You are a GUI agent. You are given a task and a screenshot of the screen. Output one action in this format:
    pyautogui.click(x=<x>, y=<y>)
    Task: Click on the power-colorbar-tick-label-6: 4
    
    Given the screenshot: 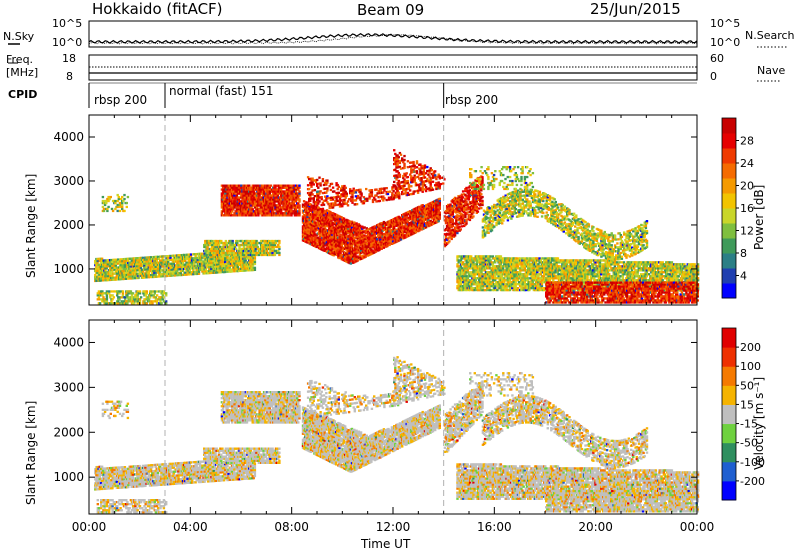 What is the action you would take?
    pyautogui.click(x=743, y=276)
    